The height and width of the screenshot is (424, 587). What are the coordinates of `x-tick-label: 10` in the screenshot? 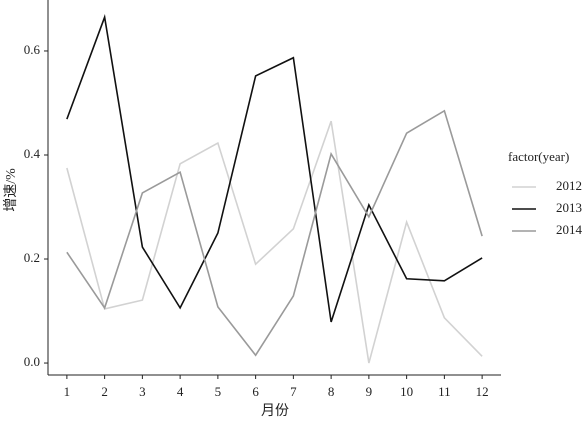 It's located at (406, 391).